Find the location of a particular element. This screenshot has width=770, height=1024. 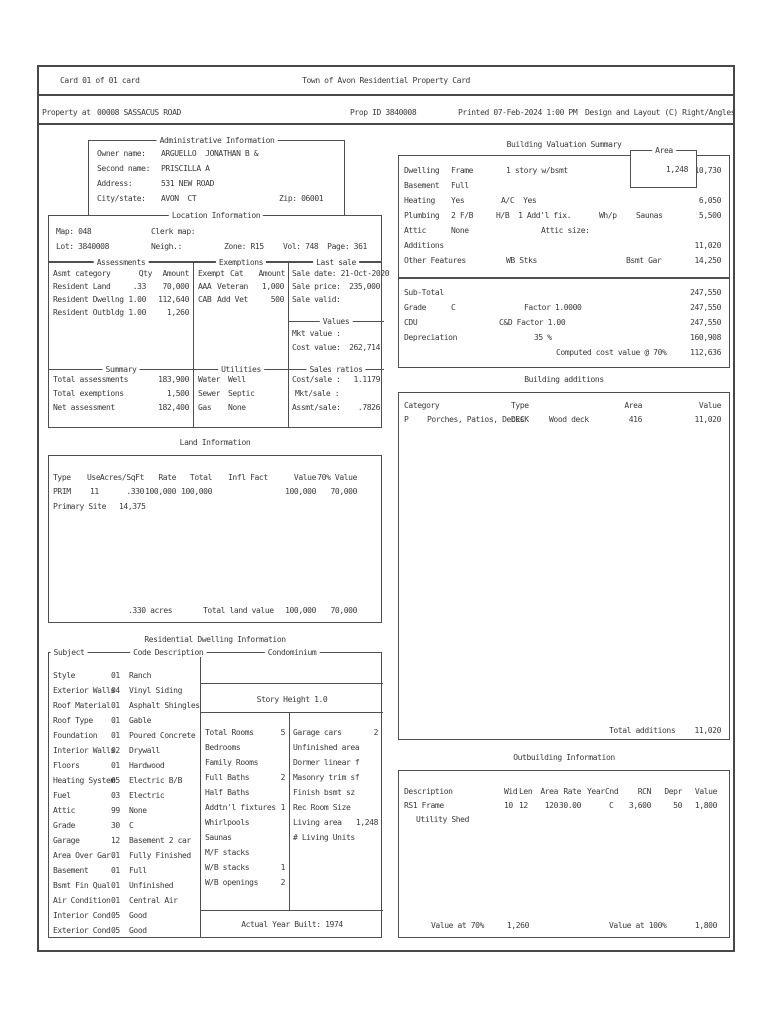

additions-header: Category Type Area Value is located at coordinates (564, 407).